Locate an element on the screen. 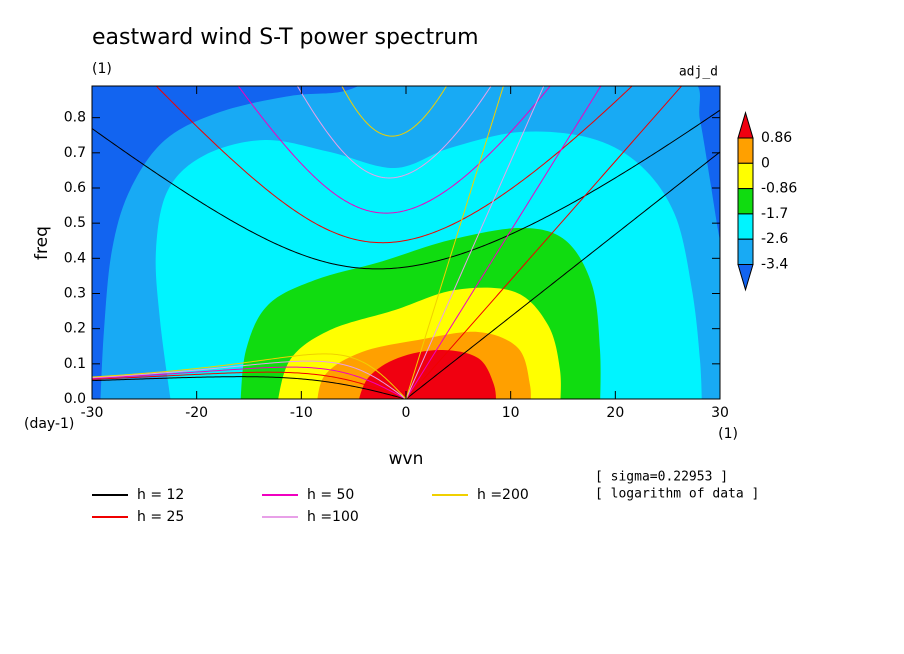 The width and height of the screenshot is (904, 654). y-tick-label: 0.2 is located at coordinates (75, 329).